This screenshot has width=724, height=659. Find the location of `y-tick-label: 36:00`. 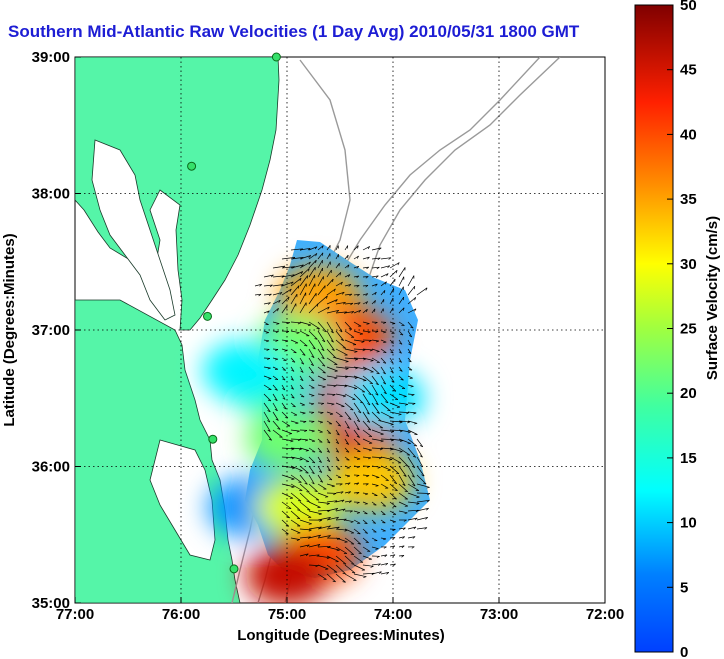

y-tick-label: 36:00 is located at coordinates (51, 467).